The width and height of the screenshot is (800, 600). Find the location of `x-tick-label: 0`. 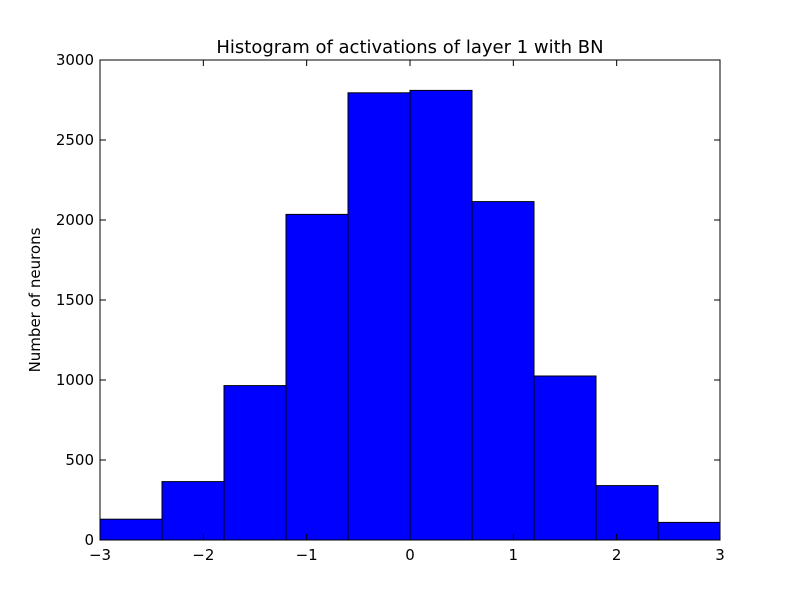

x-tick-label: 0 is located at coordinates (410, 555).